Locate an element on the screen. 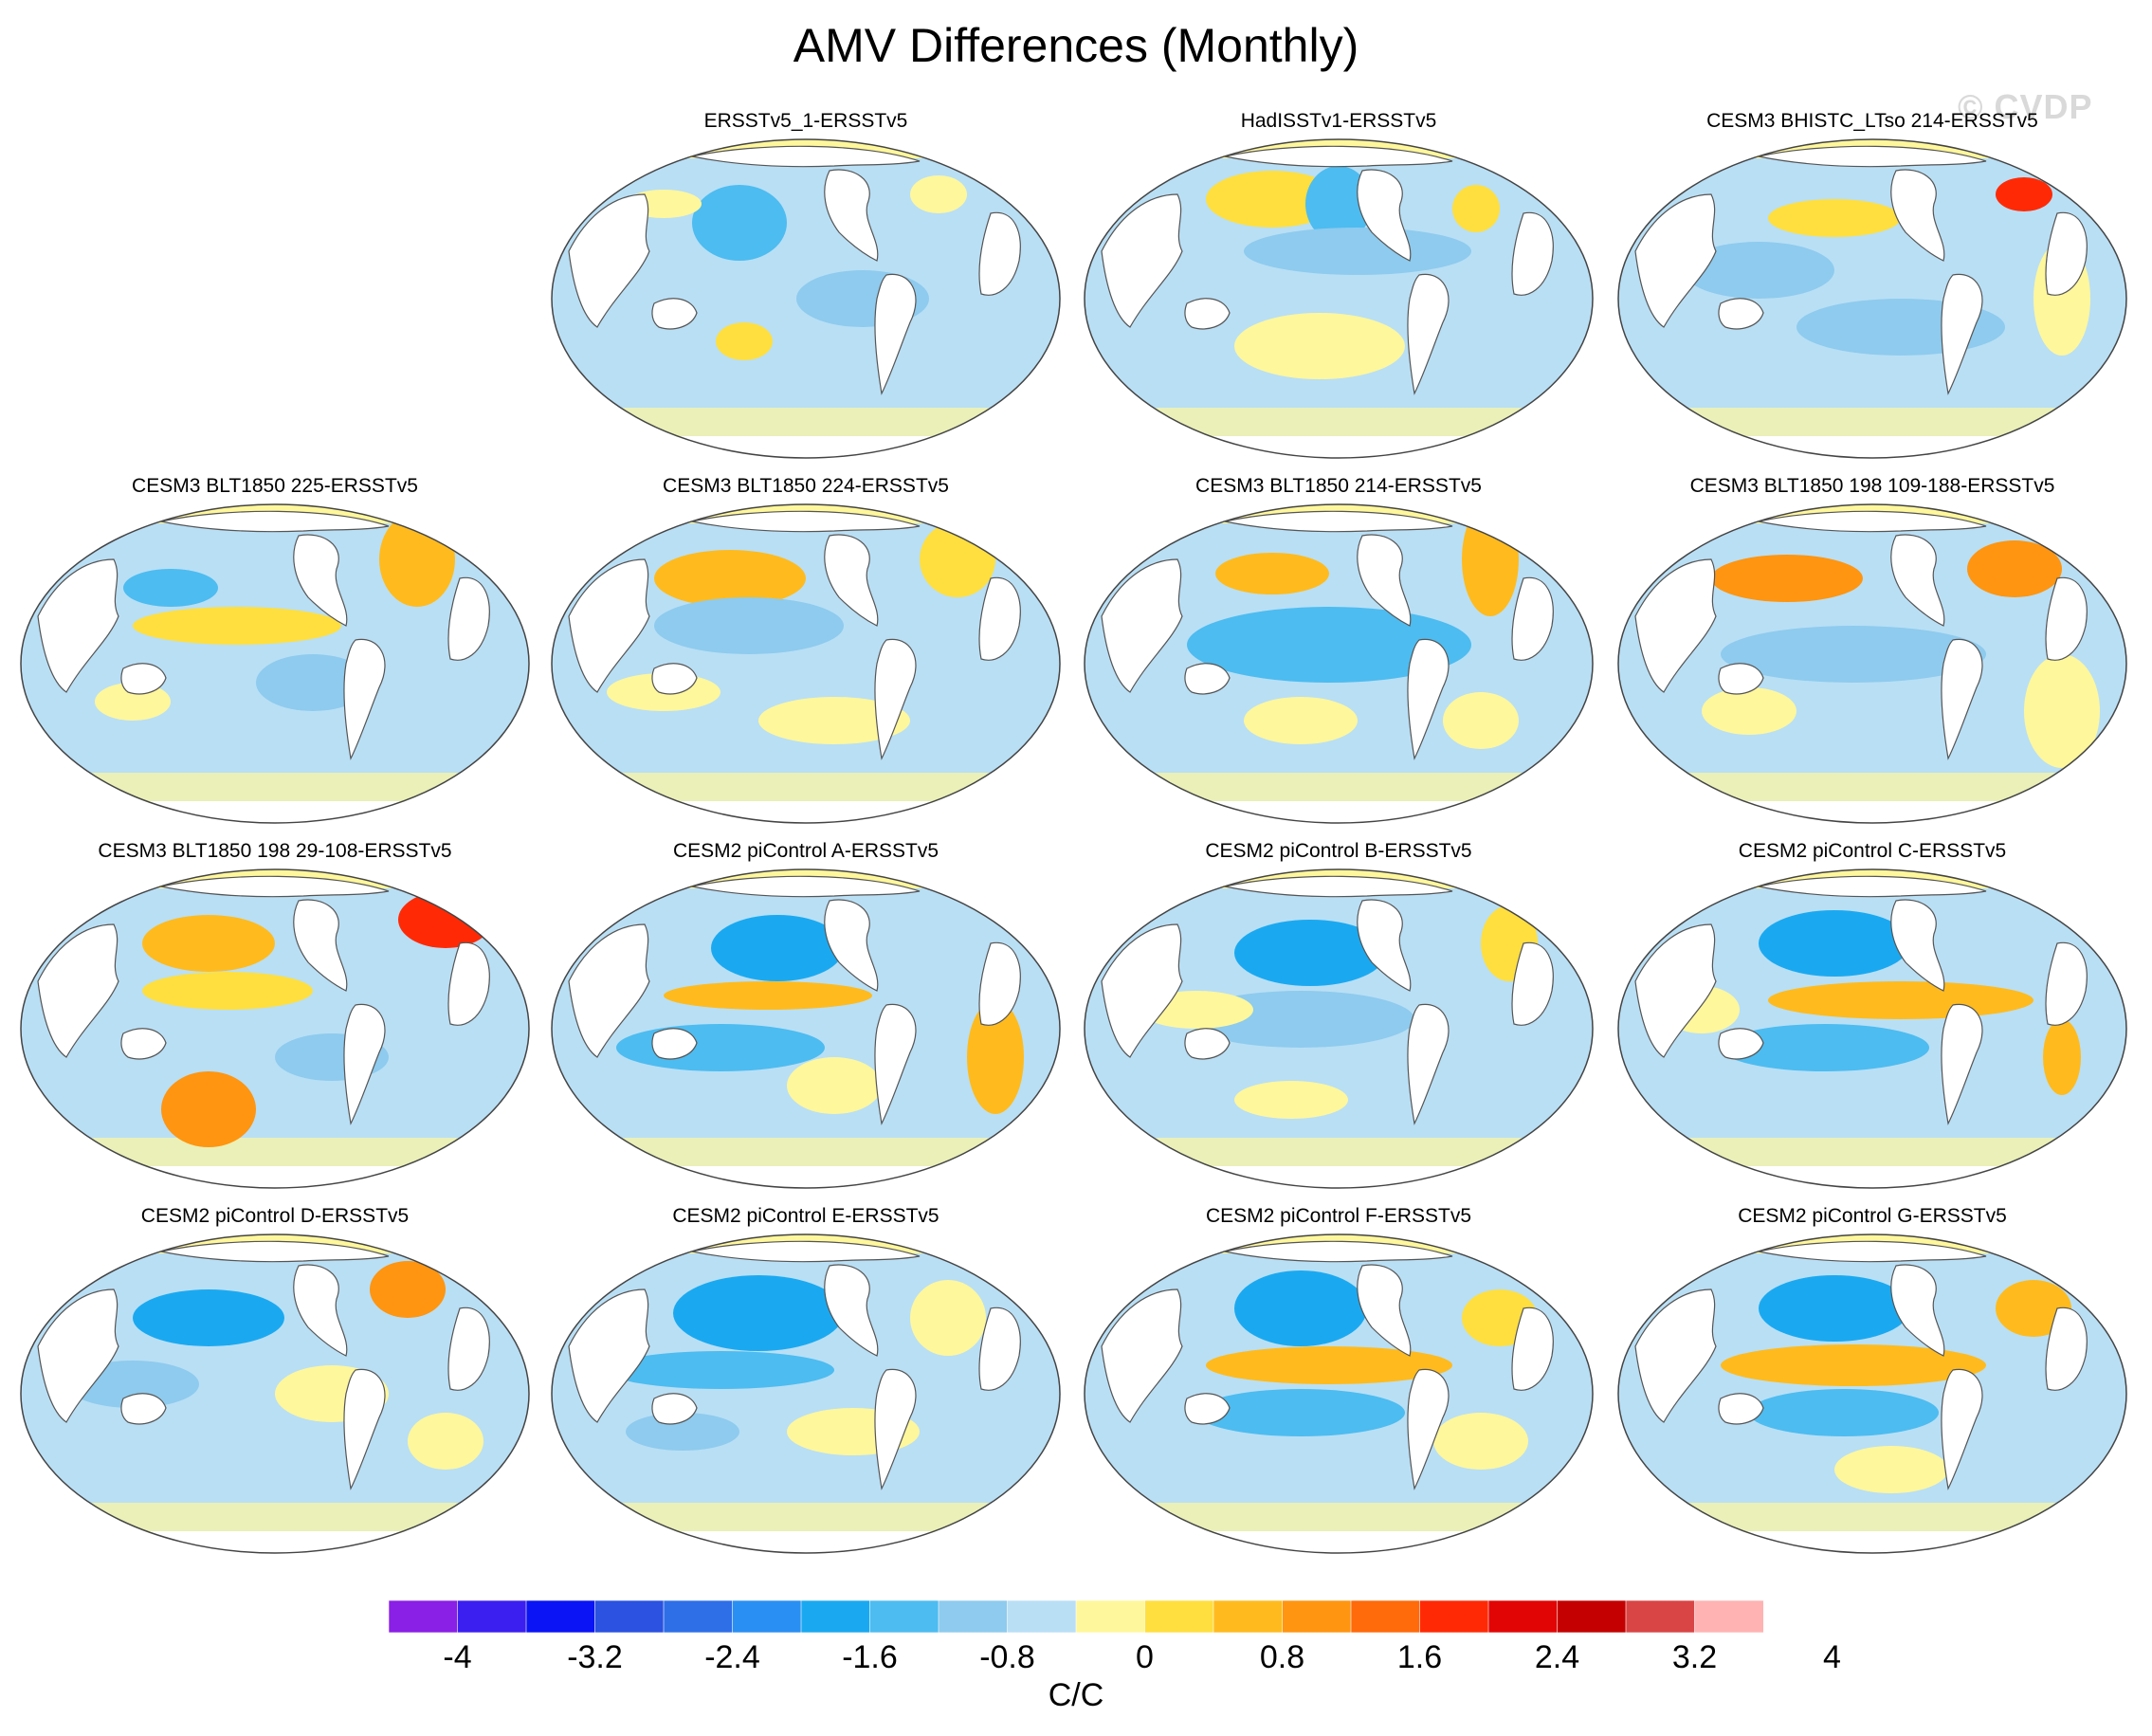  map-panel: CESM3 BLT1850 224-ERSSTv5 is located at coordinates (806, 654).